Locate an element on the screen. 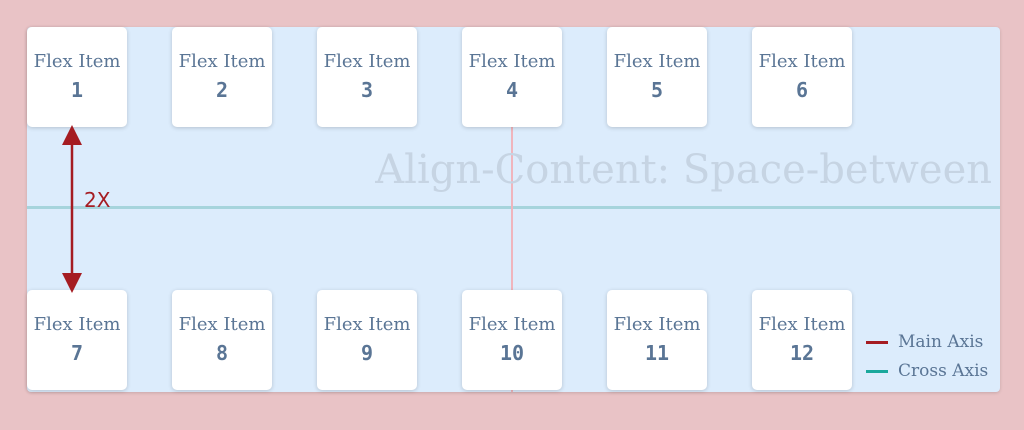  flex-item: Flex Item 11 is located at coordinates (657, 340).